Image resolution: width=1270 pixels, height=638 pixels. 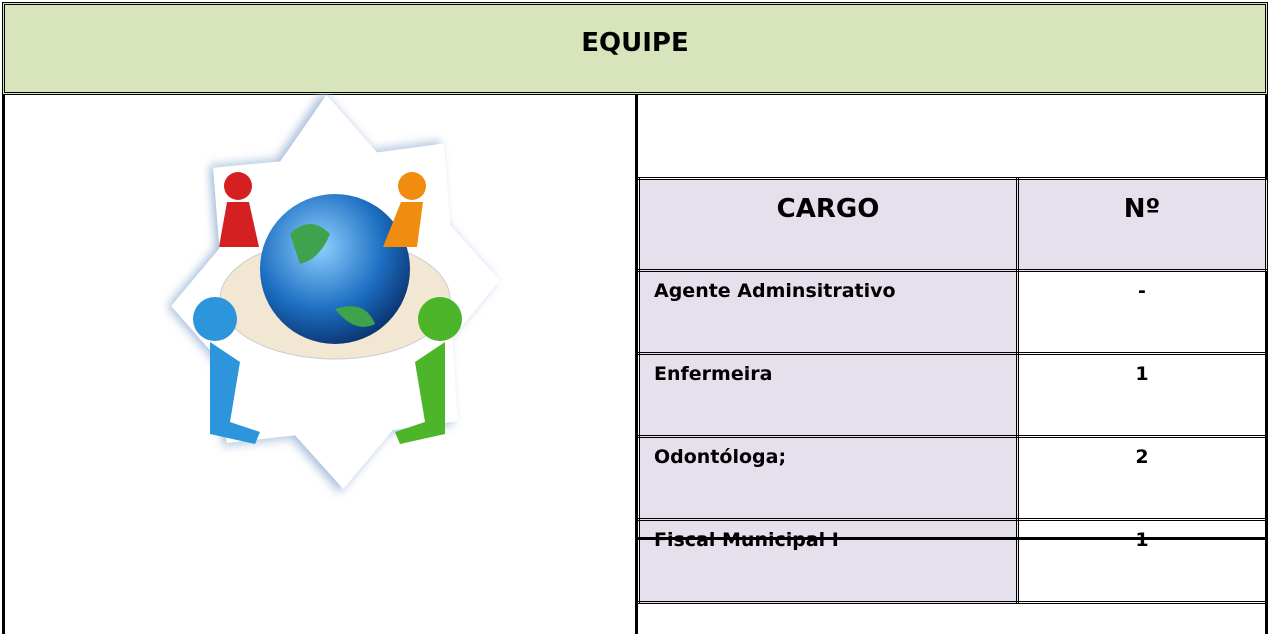 What do you see at coordinates (1142, 478) in the screenshot?
I see `count-cell: 2` at bounding box center [1142, 478].